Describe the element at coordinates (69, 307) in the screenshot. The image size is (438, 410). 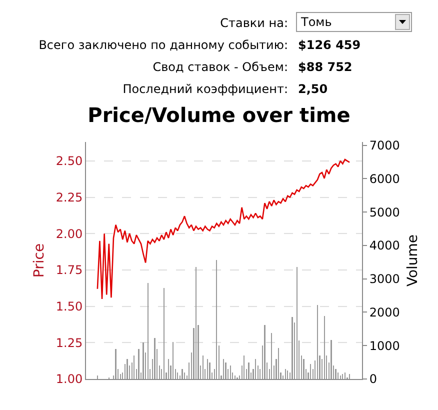
I see `y-tick-label: 1.50` at that location.